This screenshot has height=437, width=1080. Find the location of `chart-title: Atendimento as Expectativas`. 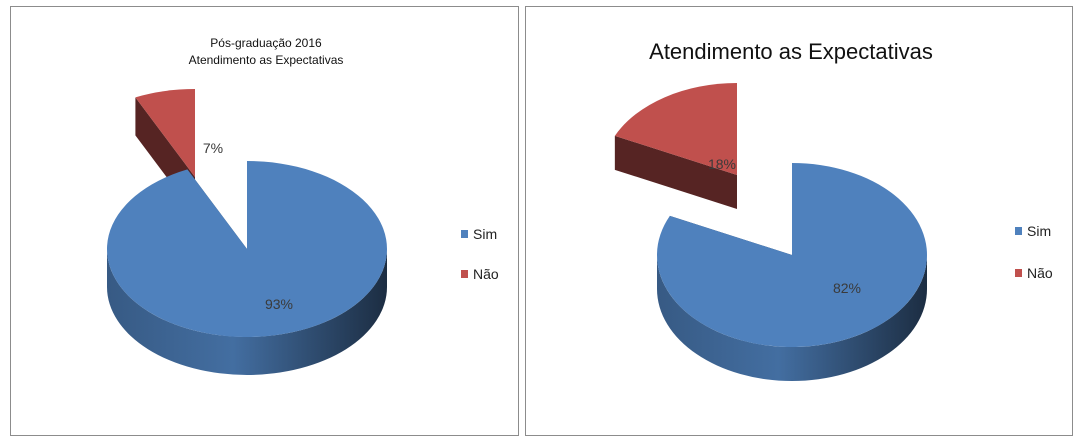

chart-title: Atendimento as Expectativas is located at coordinates (791, 51).